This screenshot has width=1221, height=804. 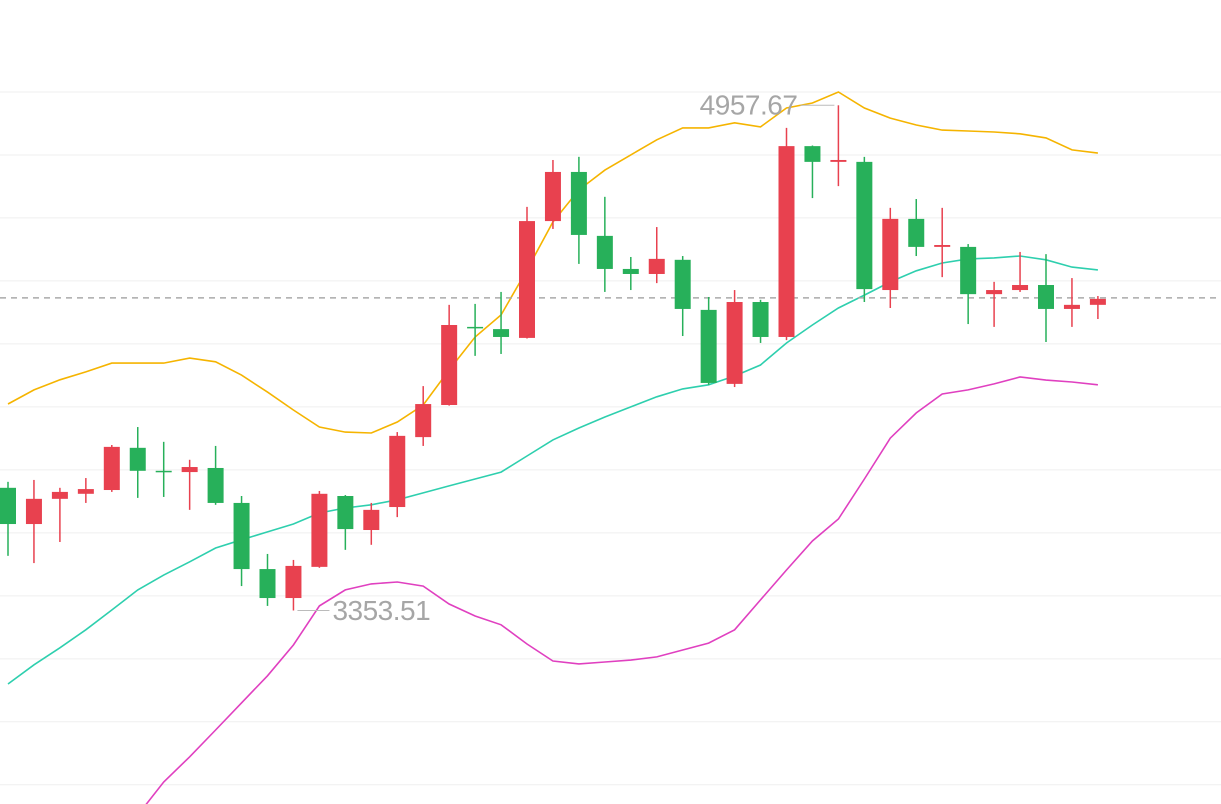 I want to click on annotation-high: 4957.67, so click(x=749, y=105).